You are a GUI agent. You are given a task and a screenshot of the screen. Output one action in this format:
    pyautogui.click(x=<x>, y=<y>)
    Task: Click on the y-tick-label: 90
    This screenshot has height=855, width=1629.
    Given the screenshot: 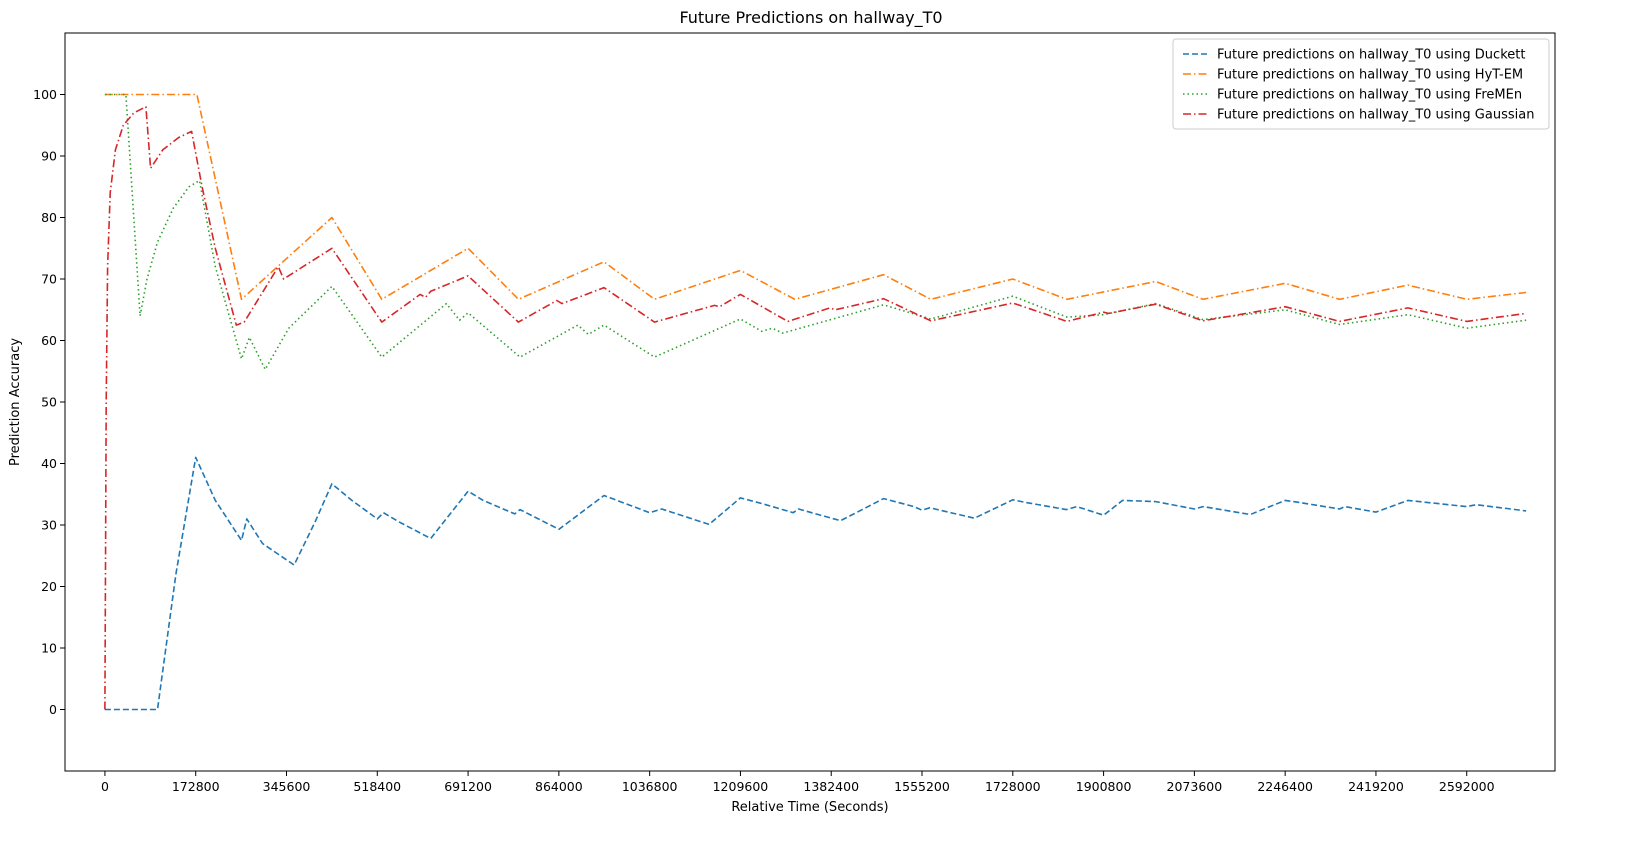 What is the action you would take?
    pyautogui.click(x=49, y=156)
    